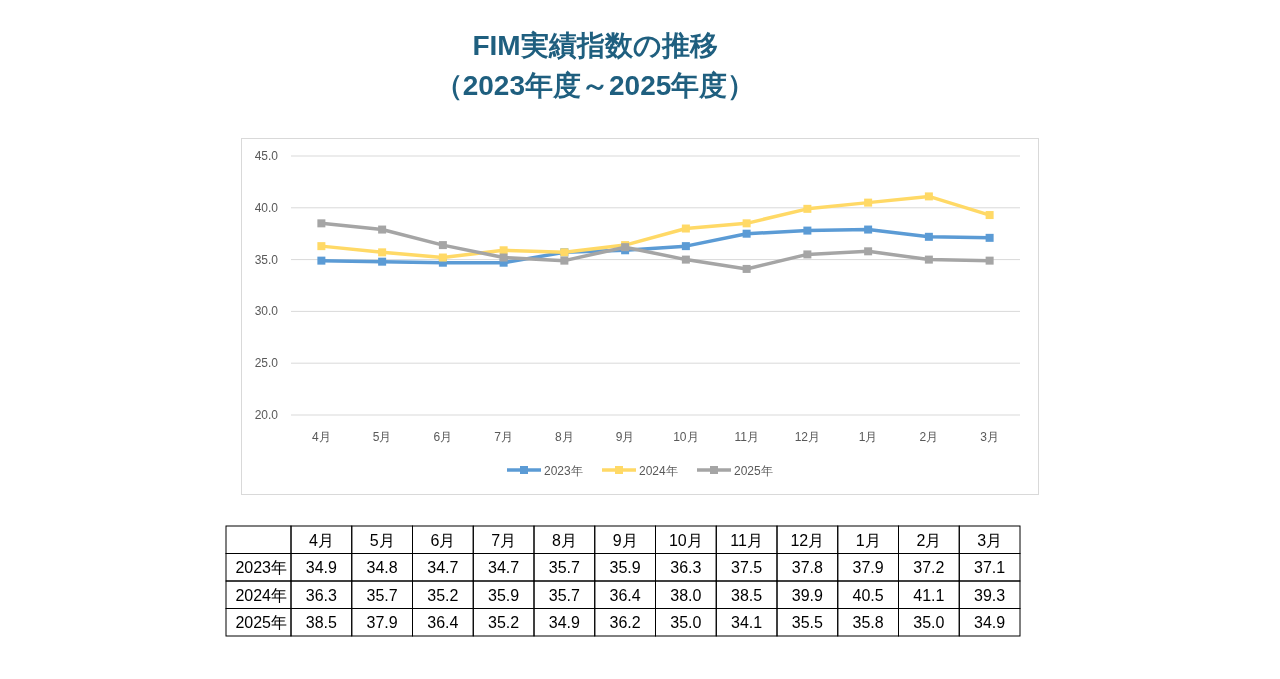  I want to click on value-label: 36.2, so click(625, 623).